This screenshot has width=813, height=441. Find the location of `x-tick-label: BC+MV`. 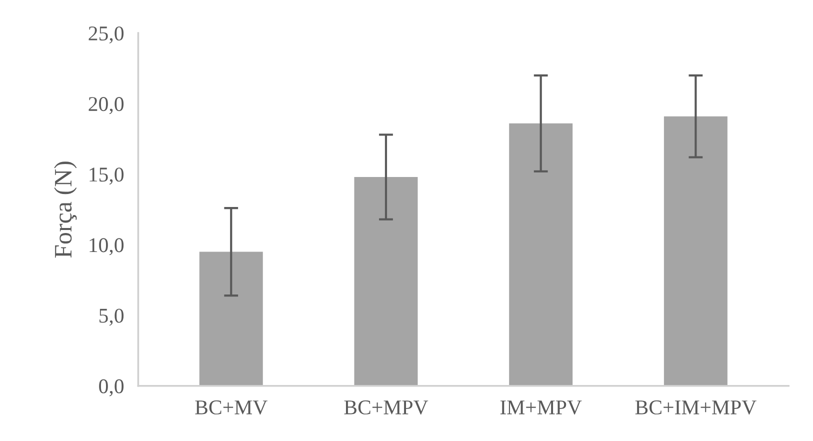

x-tick-label: BC+MV is located at coordinates (231, 407).